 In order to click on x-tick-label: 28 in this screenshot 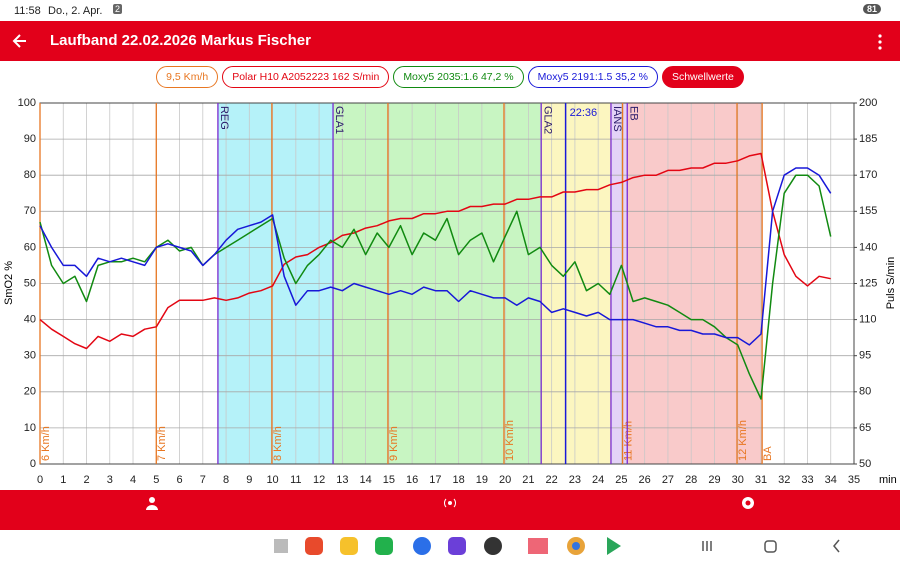, I will do `click(691, 480)`.